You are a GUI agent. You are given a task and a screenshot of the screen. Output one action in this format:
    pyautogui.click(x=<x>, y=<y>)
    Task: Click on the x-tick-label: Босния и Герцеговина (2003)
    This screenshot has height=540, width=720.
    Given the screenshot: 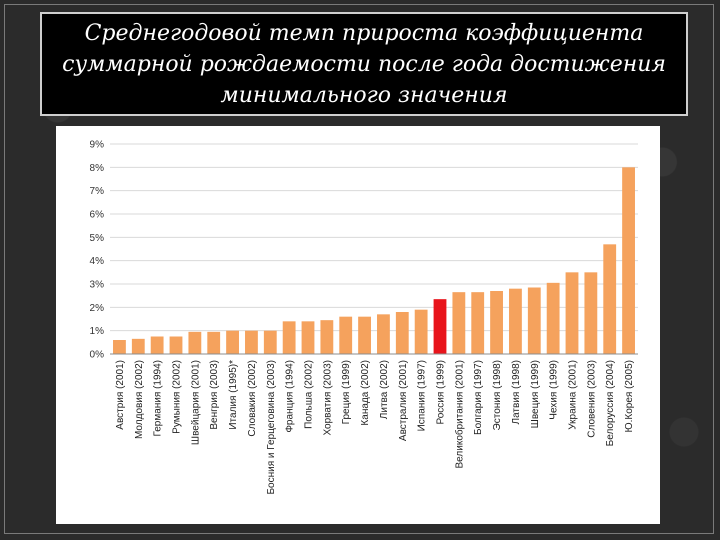 What is the action you would take?
    pyautogui.click(x=271, y=427)
    